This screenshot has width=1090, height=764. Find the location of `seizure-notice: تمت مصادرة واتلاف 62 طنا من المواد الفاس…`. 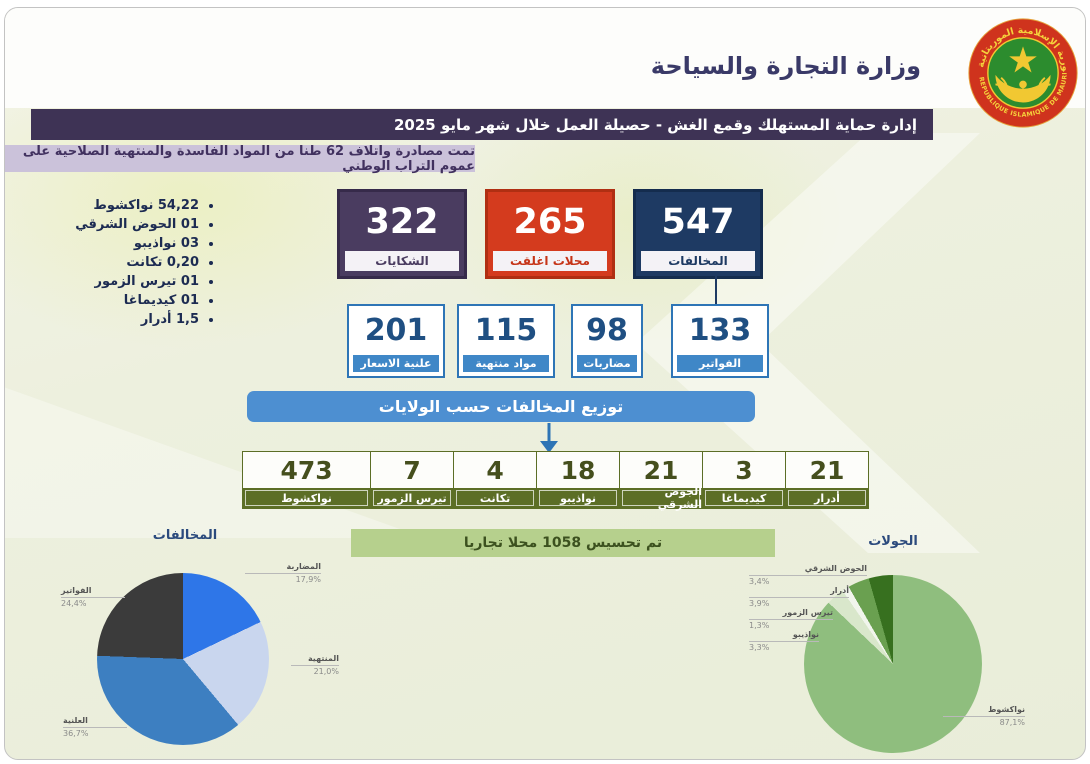

seizure-notice: تمت مصادرة واتلاف 62 طنا من المواد الفاس… is located at coordinates (240, 159).